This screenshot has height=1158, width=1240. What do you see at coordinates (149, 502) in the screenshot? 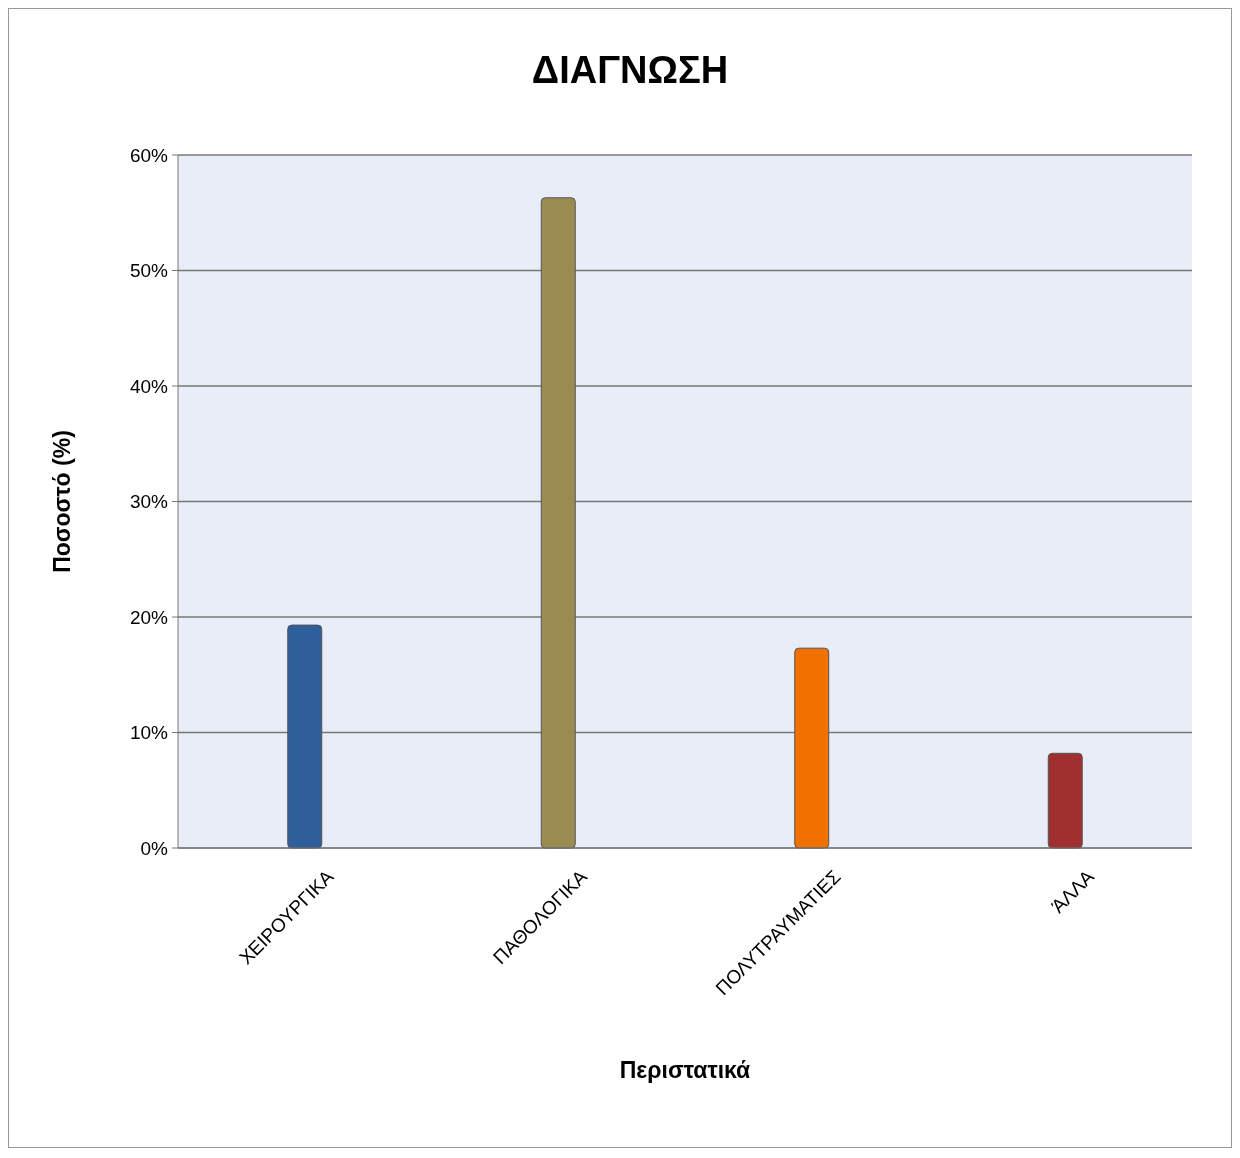
I see `y-tick-label: 30%` at bounding box center [149, 502].